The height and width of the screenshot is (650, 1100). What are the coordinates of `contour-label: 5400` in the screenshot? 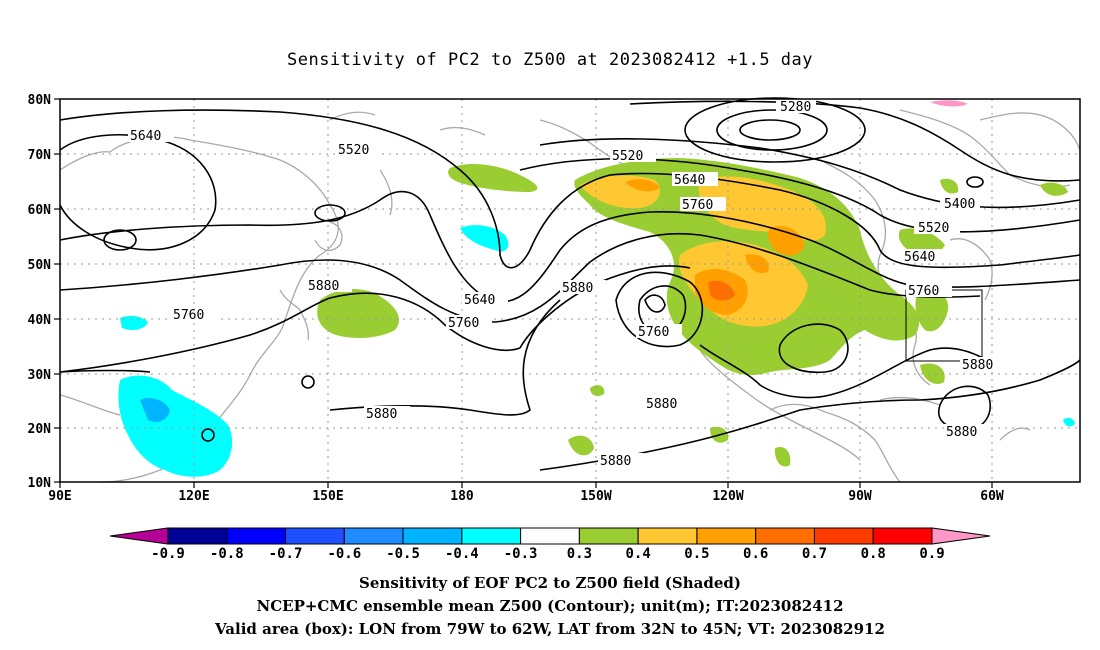 It's located at (959, 204).